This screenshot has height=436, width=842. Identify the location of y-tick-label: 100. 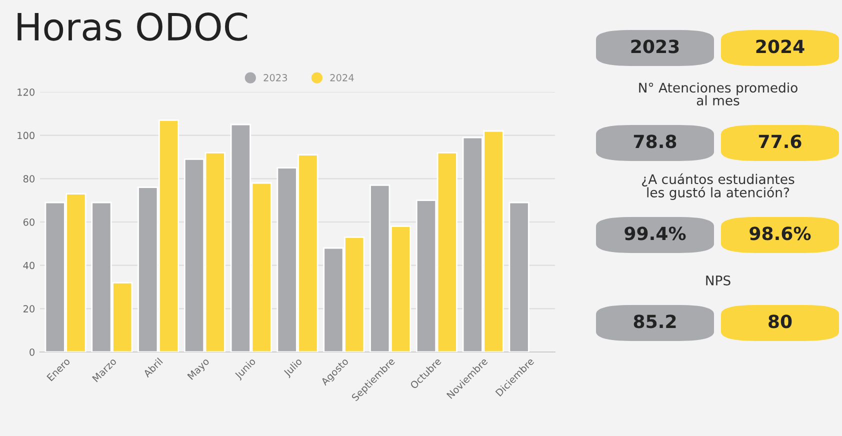
(26, 136).